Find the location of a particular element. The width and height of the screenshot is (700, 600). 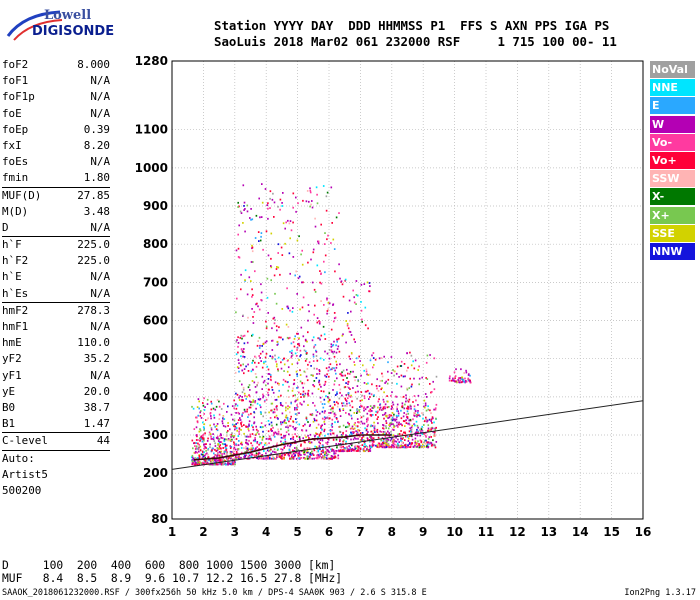

param-row: hmF1 N/A is located at coordinates (56, 327).